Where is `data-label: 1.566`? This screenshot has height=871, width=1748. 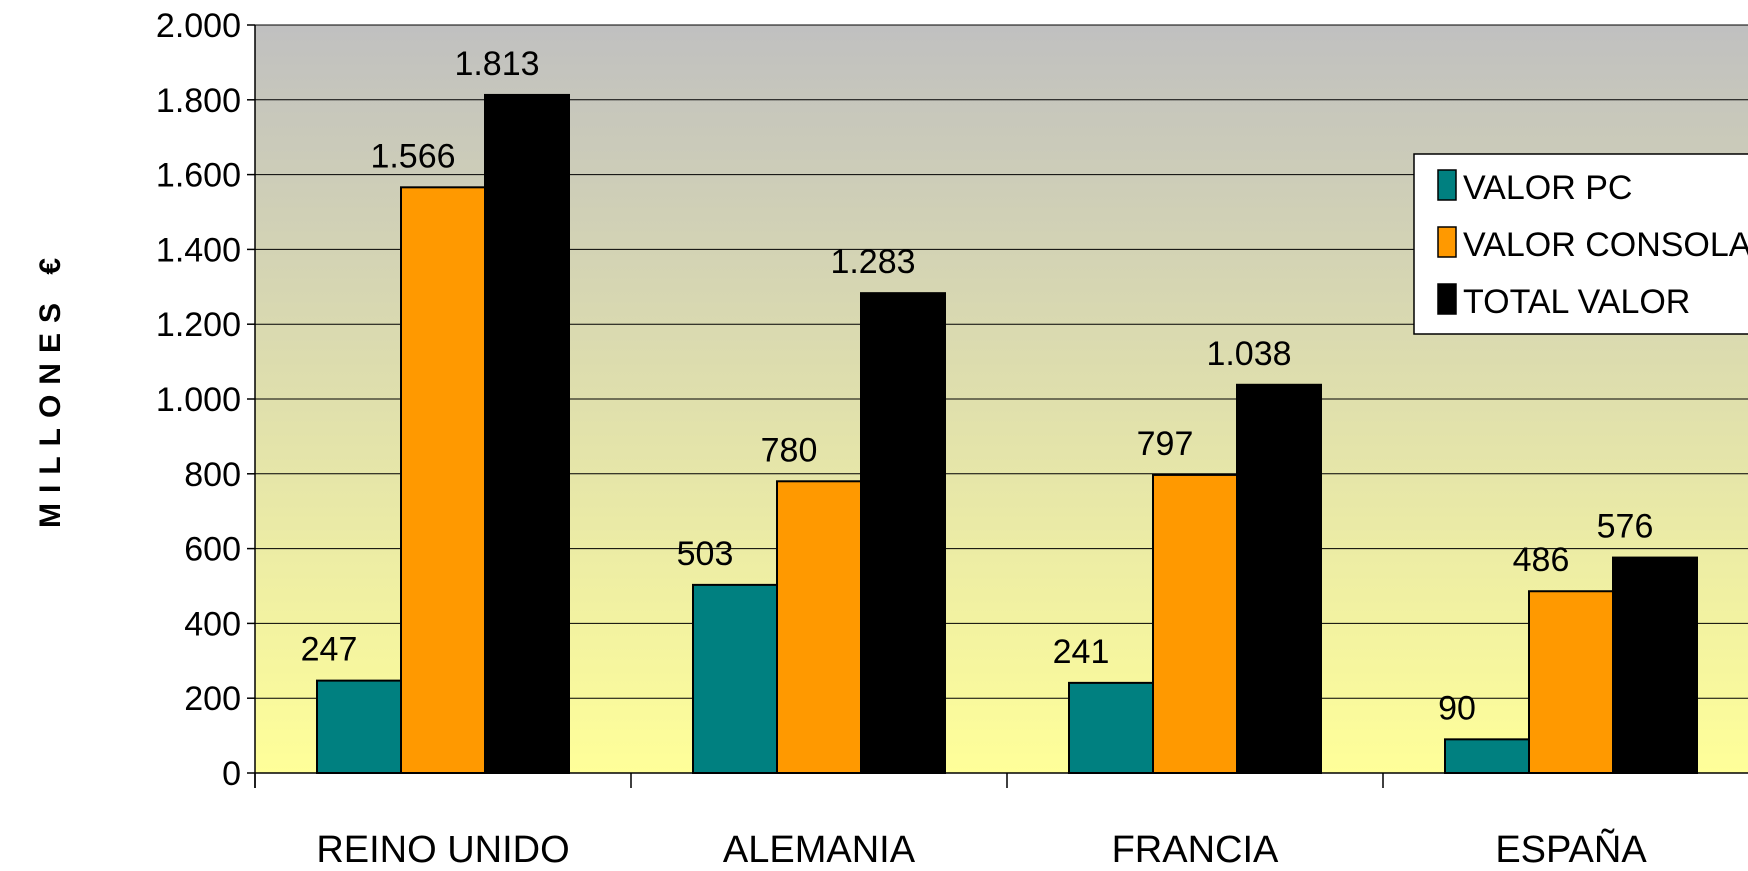
data-label: 1.566 is located at coordinates (412, 156).